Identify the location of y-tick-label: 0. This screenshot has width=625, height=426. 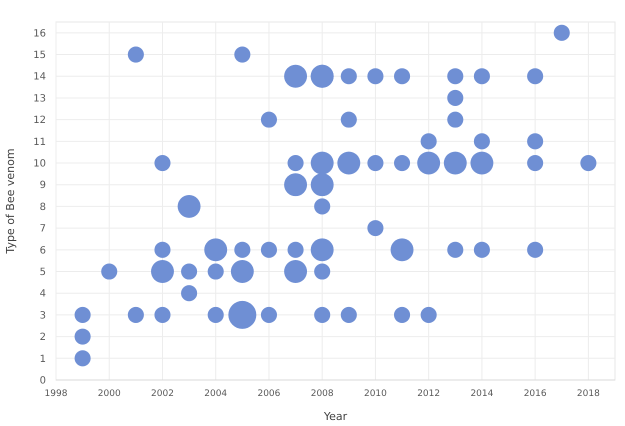
(43, 381).